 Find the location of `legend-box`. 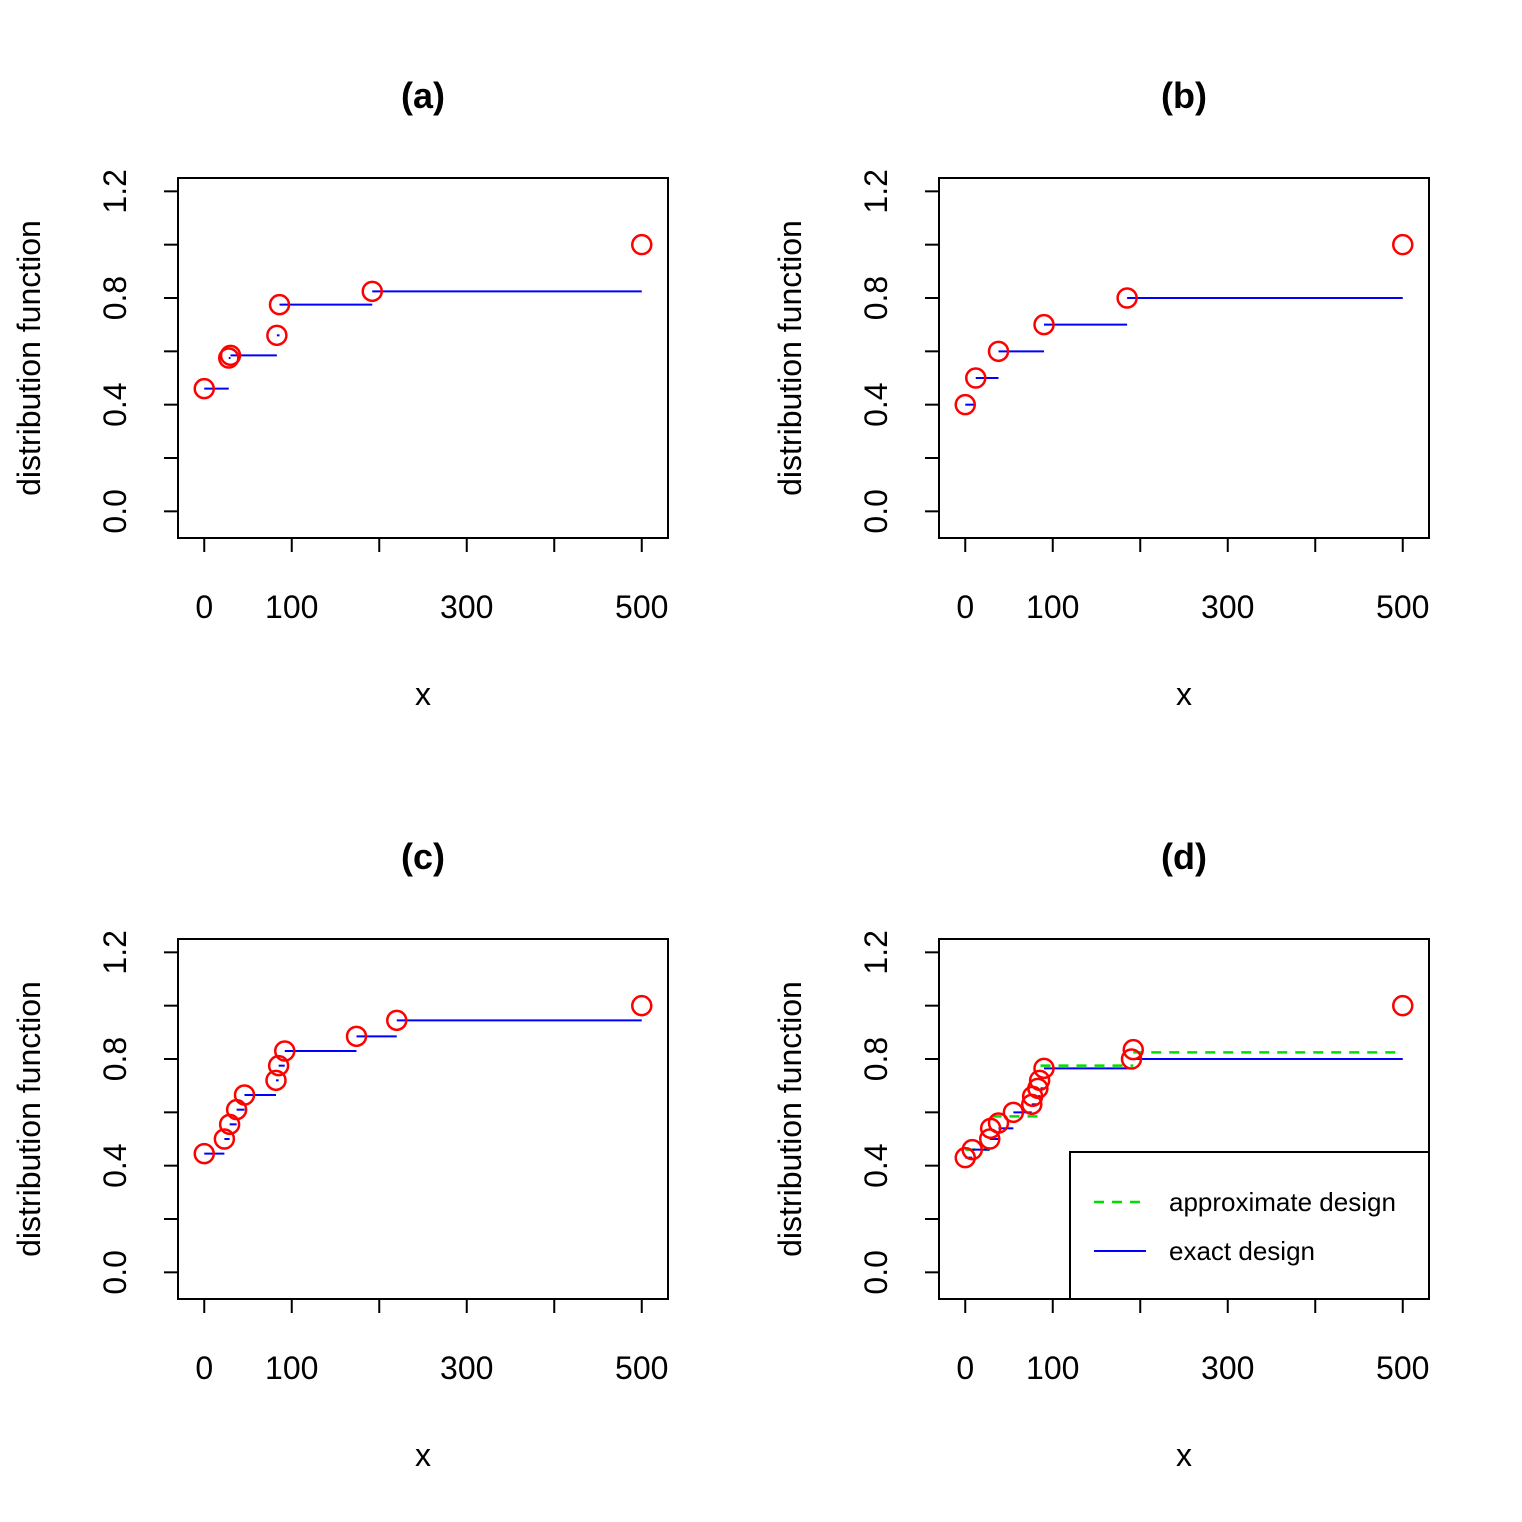

legend-box is located at coordinates (1249, 1225).